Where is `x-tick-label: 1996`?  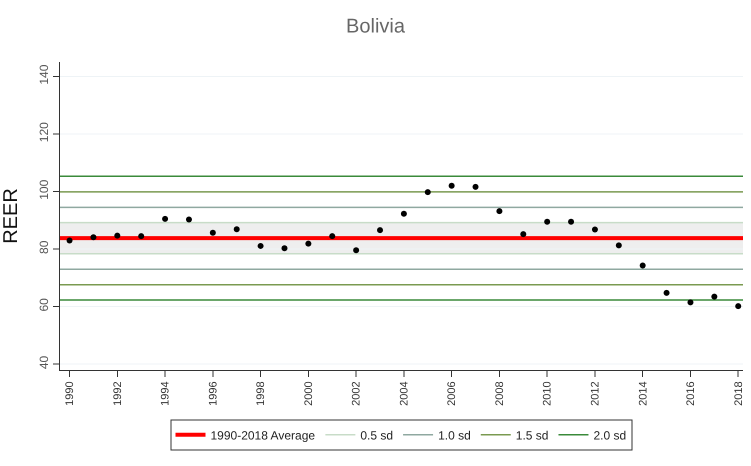 x-tick-label: 1996 is located at coordinates (213, 393).